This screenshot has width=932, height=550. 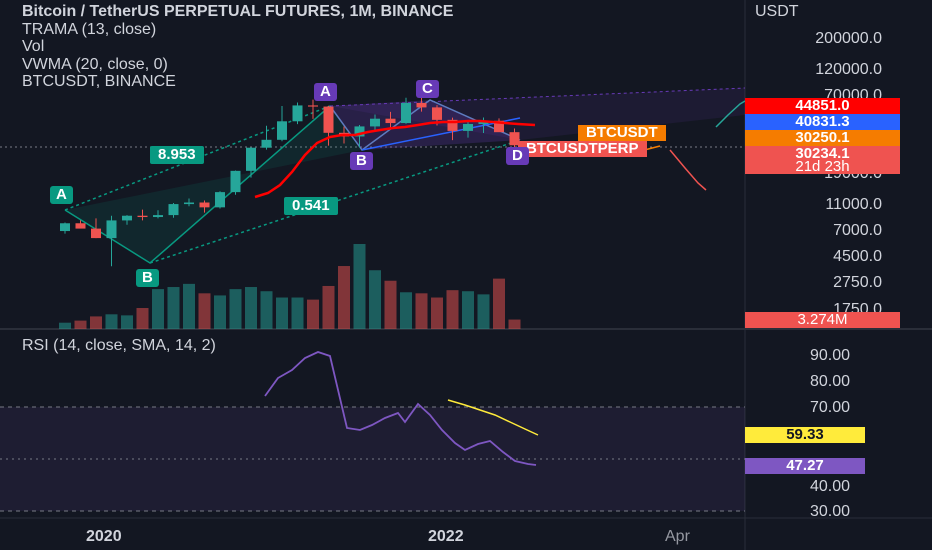 What do you see at coordinates (400, 408) in the screenshot?
I see `rsi-line` at bounding box center [400, 408].